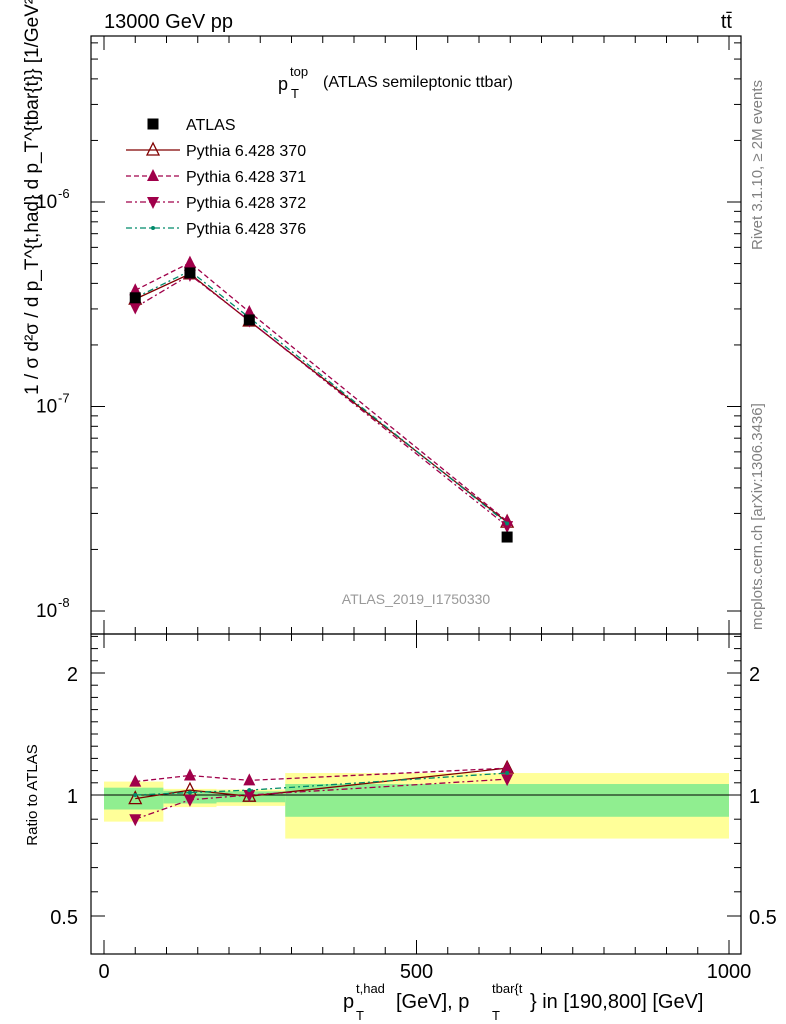 The height and width of the screenshot is (1024, 786). What do you see at coordinates (64, 193) in the screenshot?
I see `y-tick-label-exp: -6` at bounding box center [64, 193].